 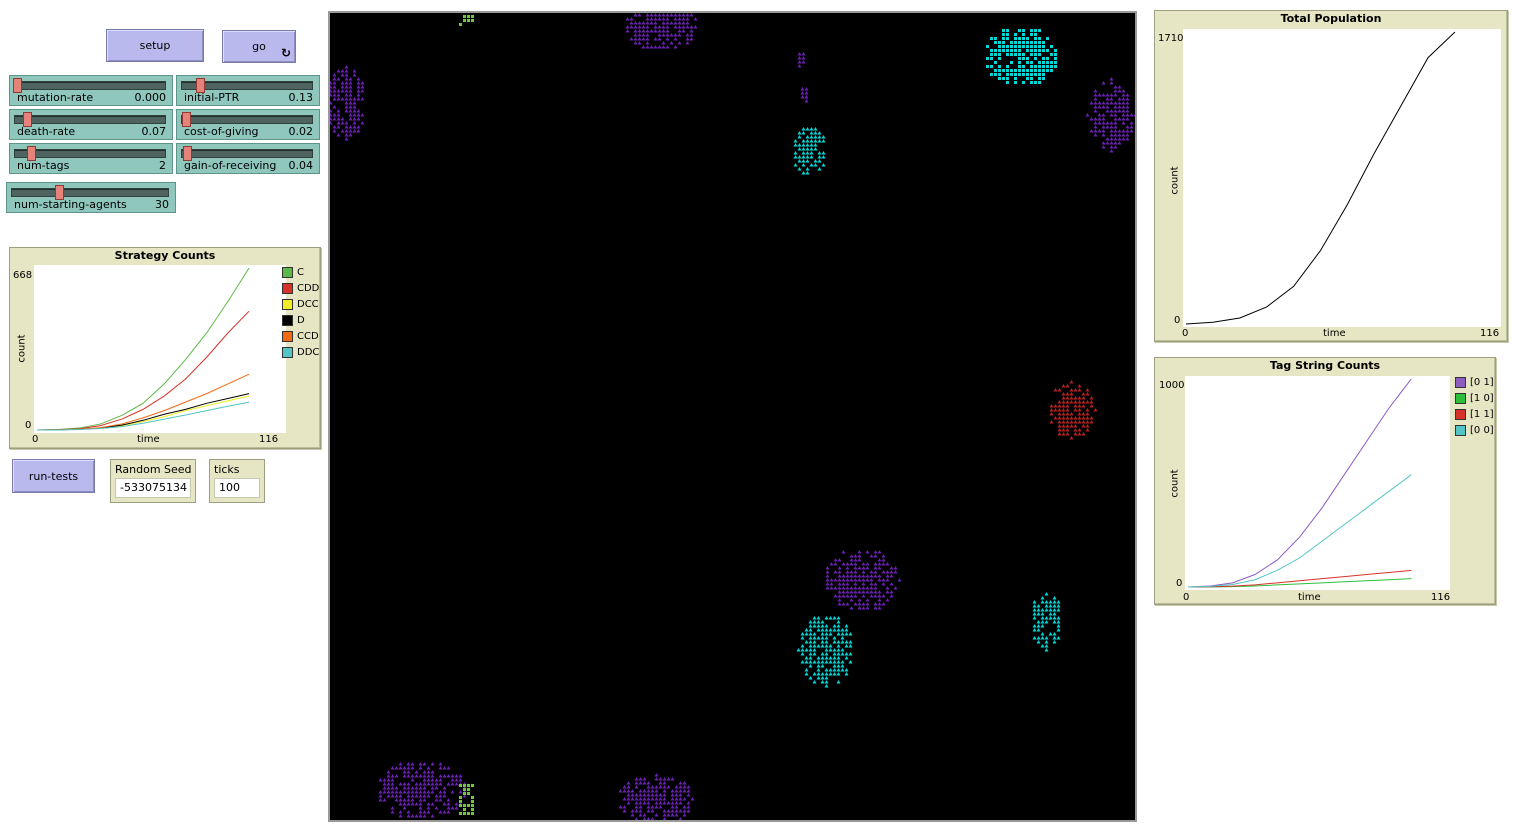 I want to click on run-tests-button: run-tests, so click(x=53, y=476).